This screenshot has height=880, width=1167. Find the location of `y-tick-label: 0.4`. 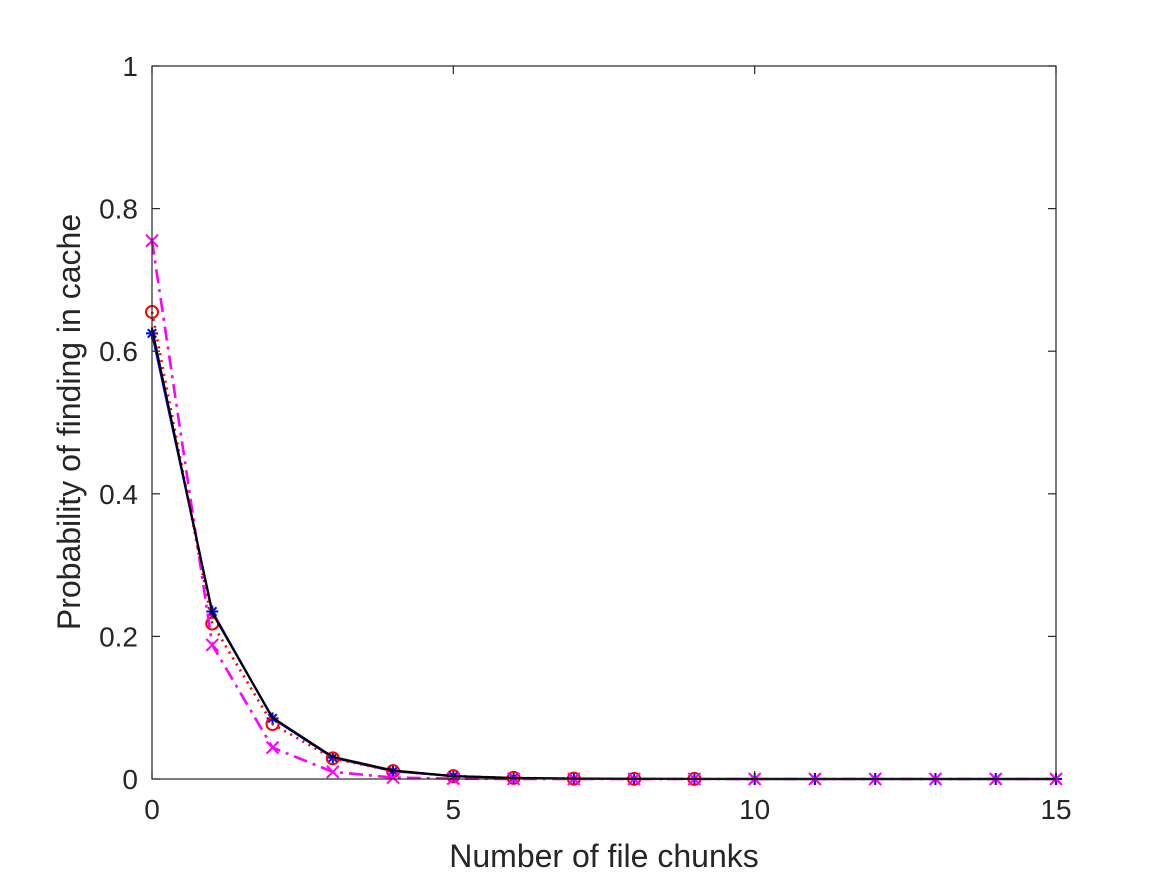

y-tick-label: 0.4 is located at coordinates (118, 494).